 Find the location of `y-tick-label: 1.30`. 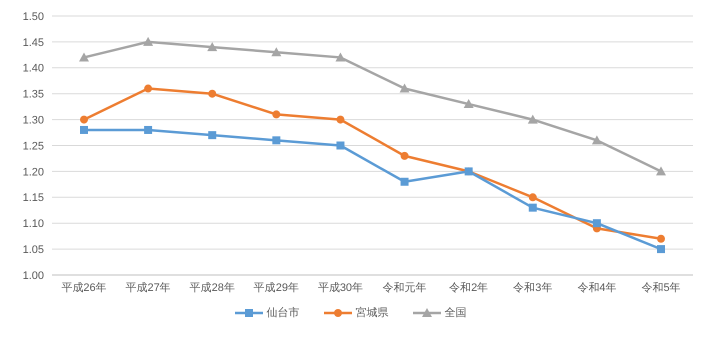

y-tick-label: 1.30 is located at coordinates (33, 120).